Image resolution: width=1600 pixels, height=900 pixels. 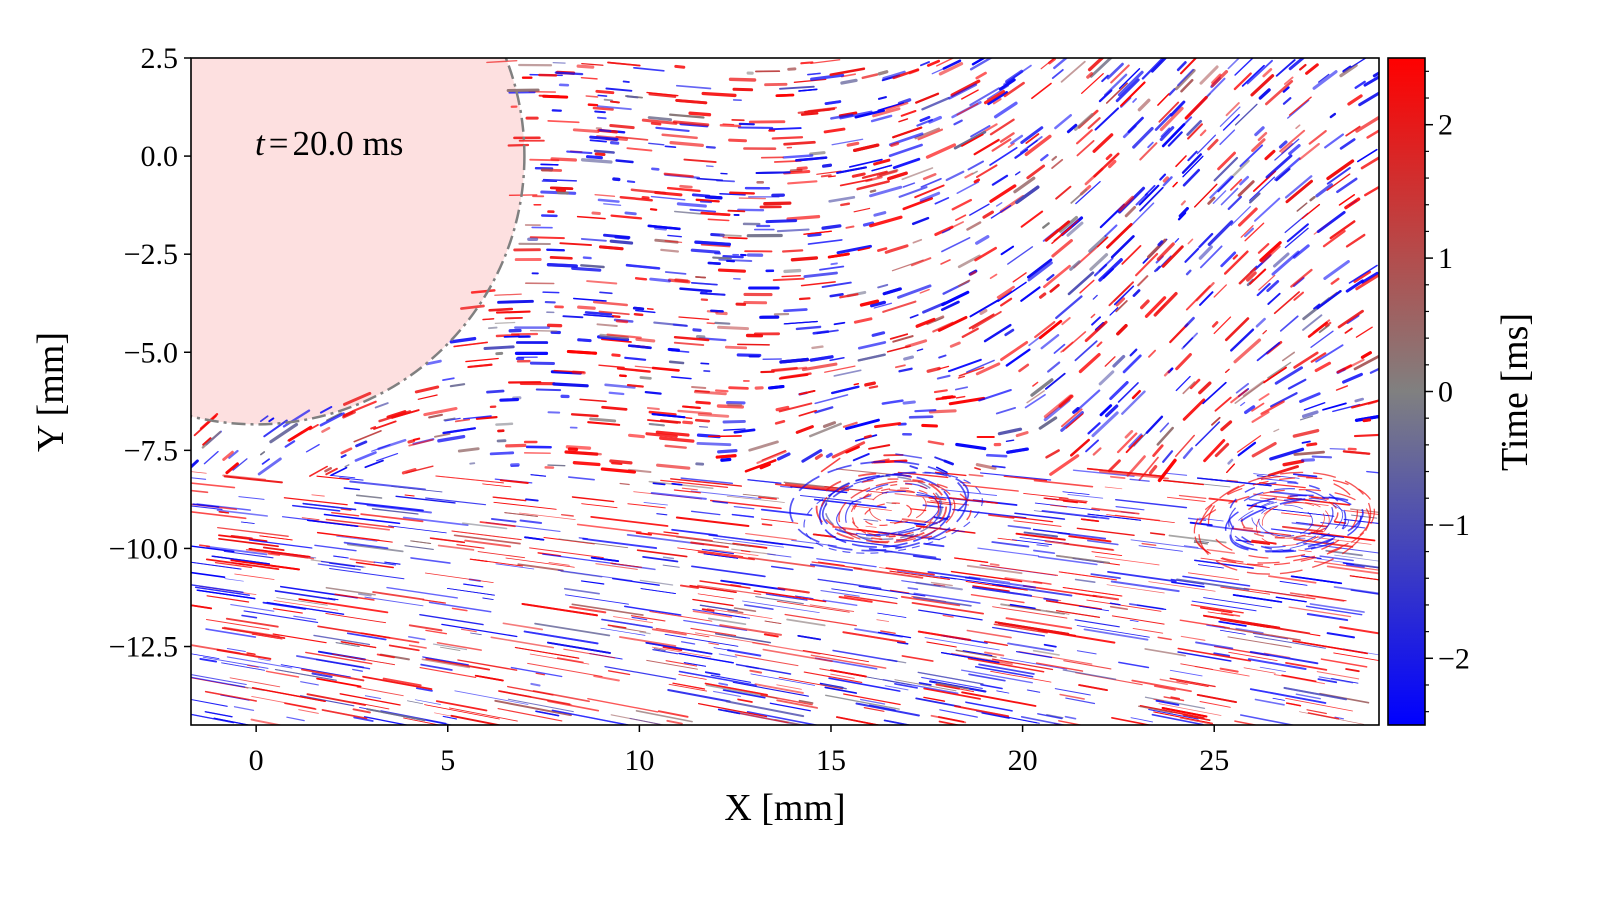 I want to click on vortex-streak, so click(x=1285, y=520).